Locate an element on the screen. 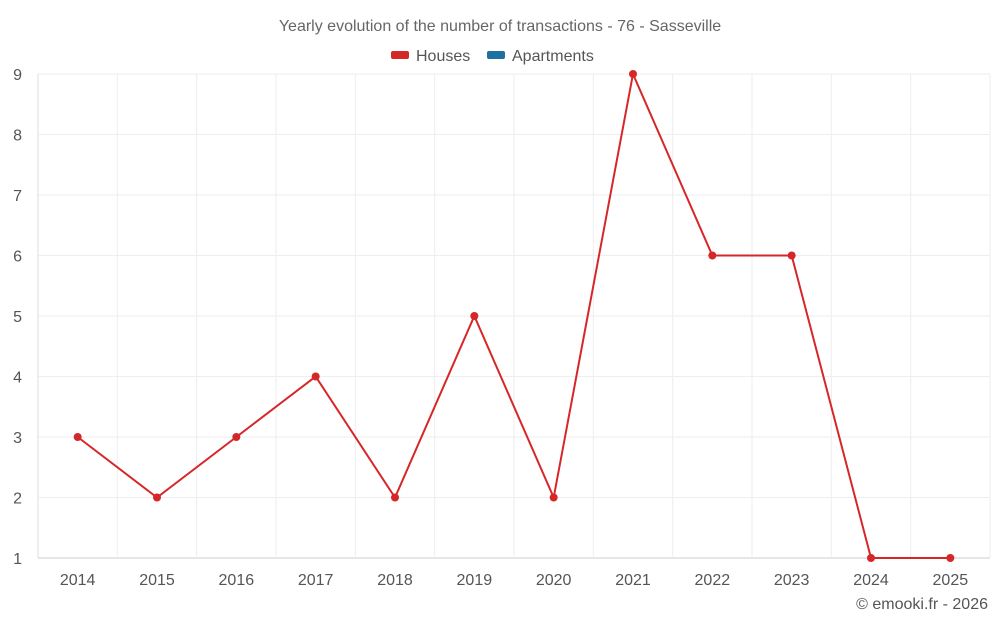 This screenshot has width=1000, height=625. y-tick-label: 8 is located at coordinates (17, 136).